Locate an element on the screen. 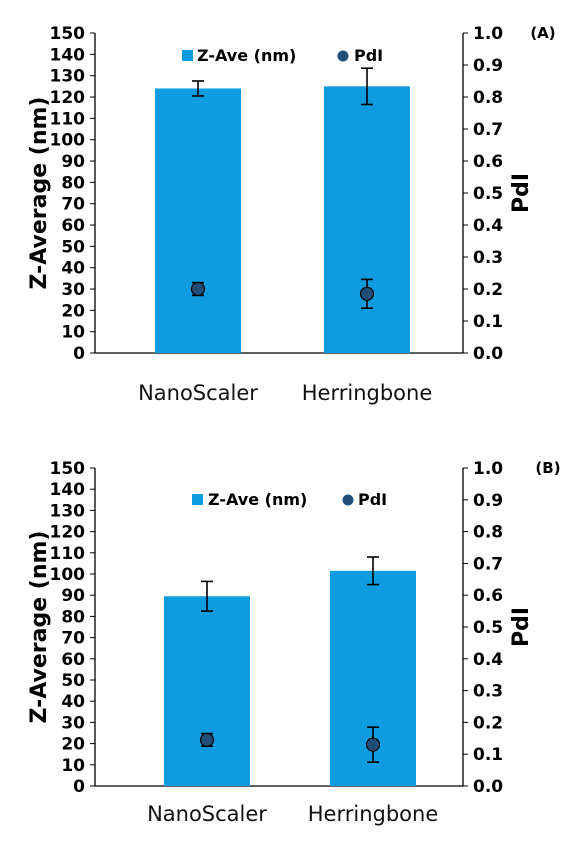 The width and height of the screenshot is (574, 843). panel-label: (B) is located at coordinates (547, 468).